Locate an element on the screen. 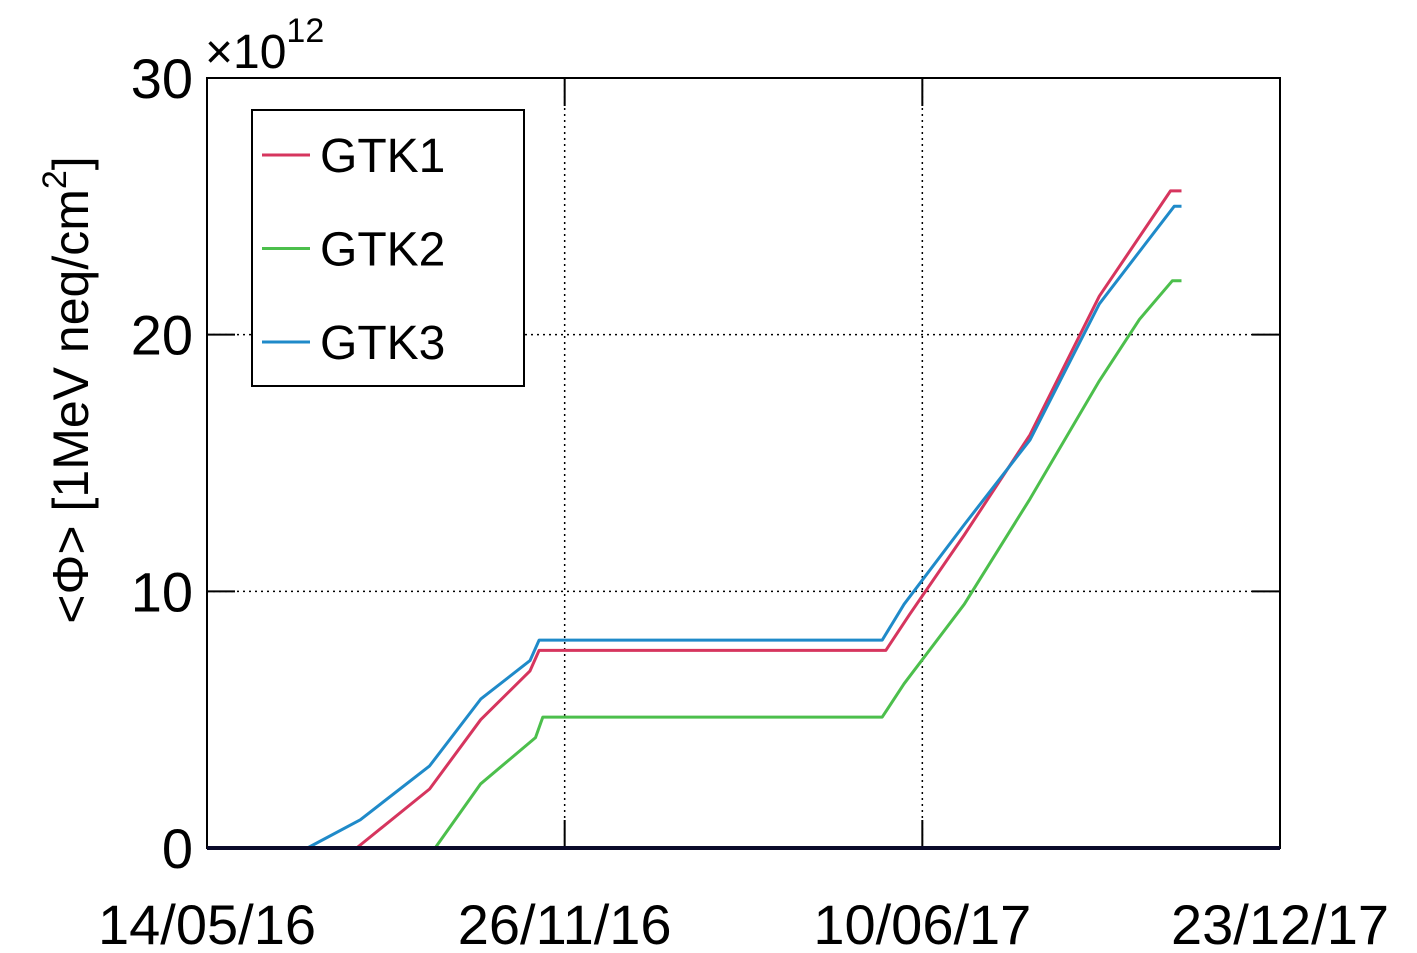 The height and width of the screenshot is (953, 1417). legend: GTK1 GTK2 GTK3 is located at coordinates (388, 248).